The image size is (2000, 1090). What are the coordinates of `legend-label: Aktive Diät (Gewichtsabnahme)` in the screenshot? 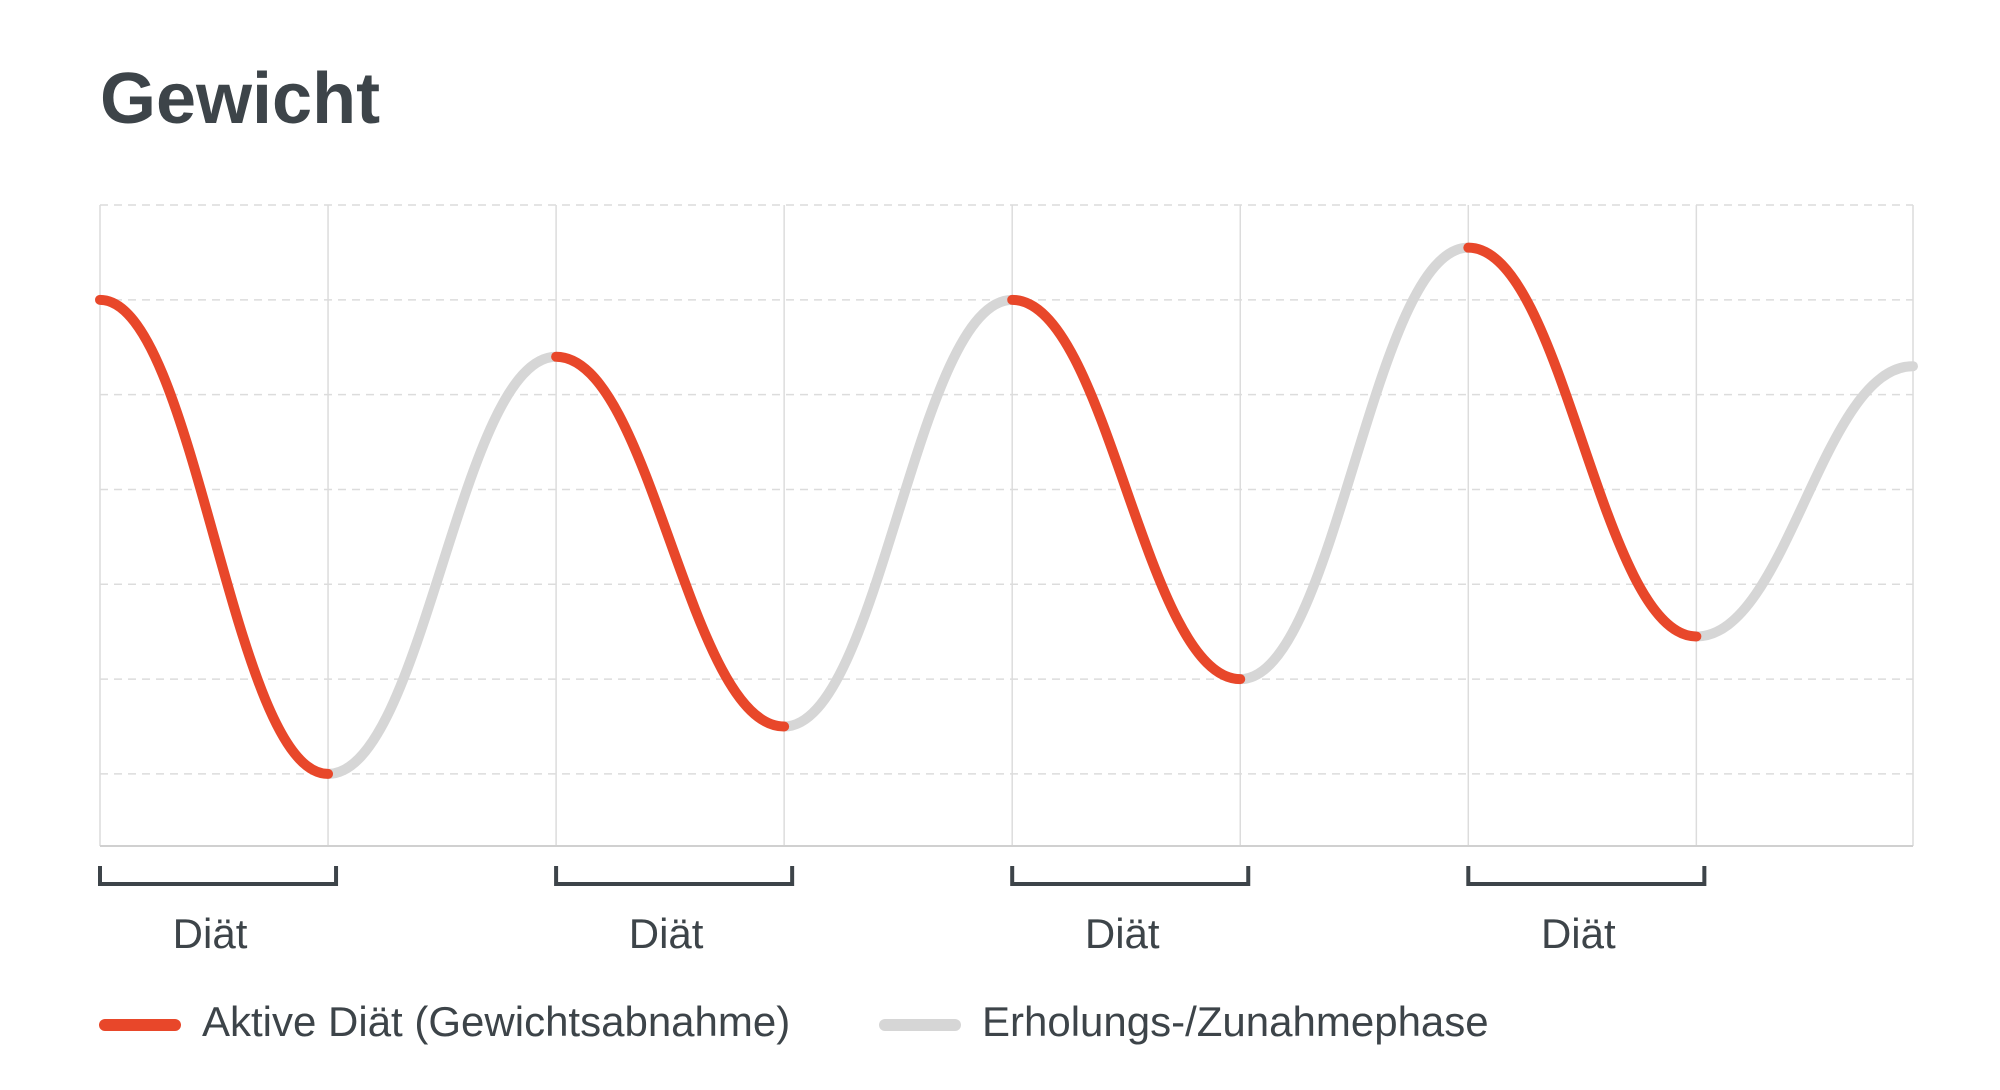 It's located at (496, 1021).